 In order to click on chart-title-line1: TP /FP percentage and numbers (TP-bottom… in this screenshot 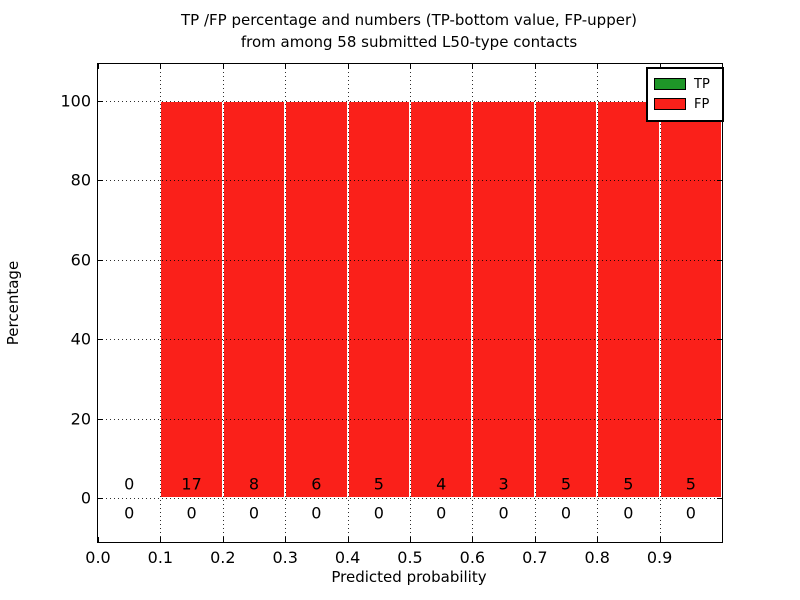, I will do `click(409, 20)`.